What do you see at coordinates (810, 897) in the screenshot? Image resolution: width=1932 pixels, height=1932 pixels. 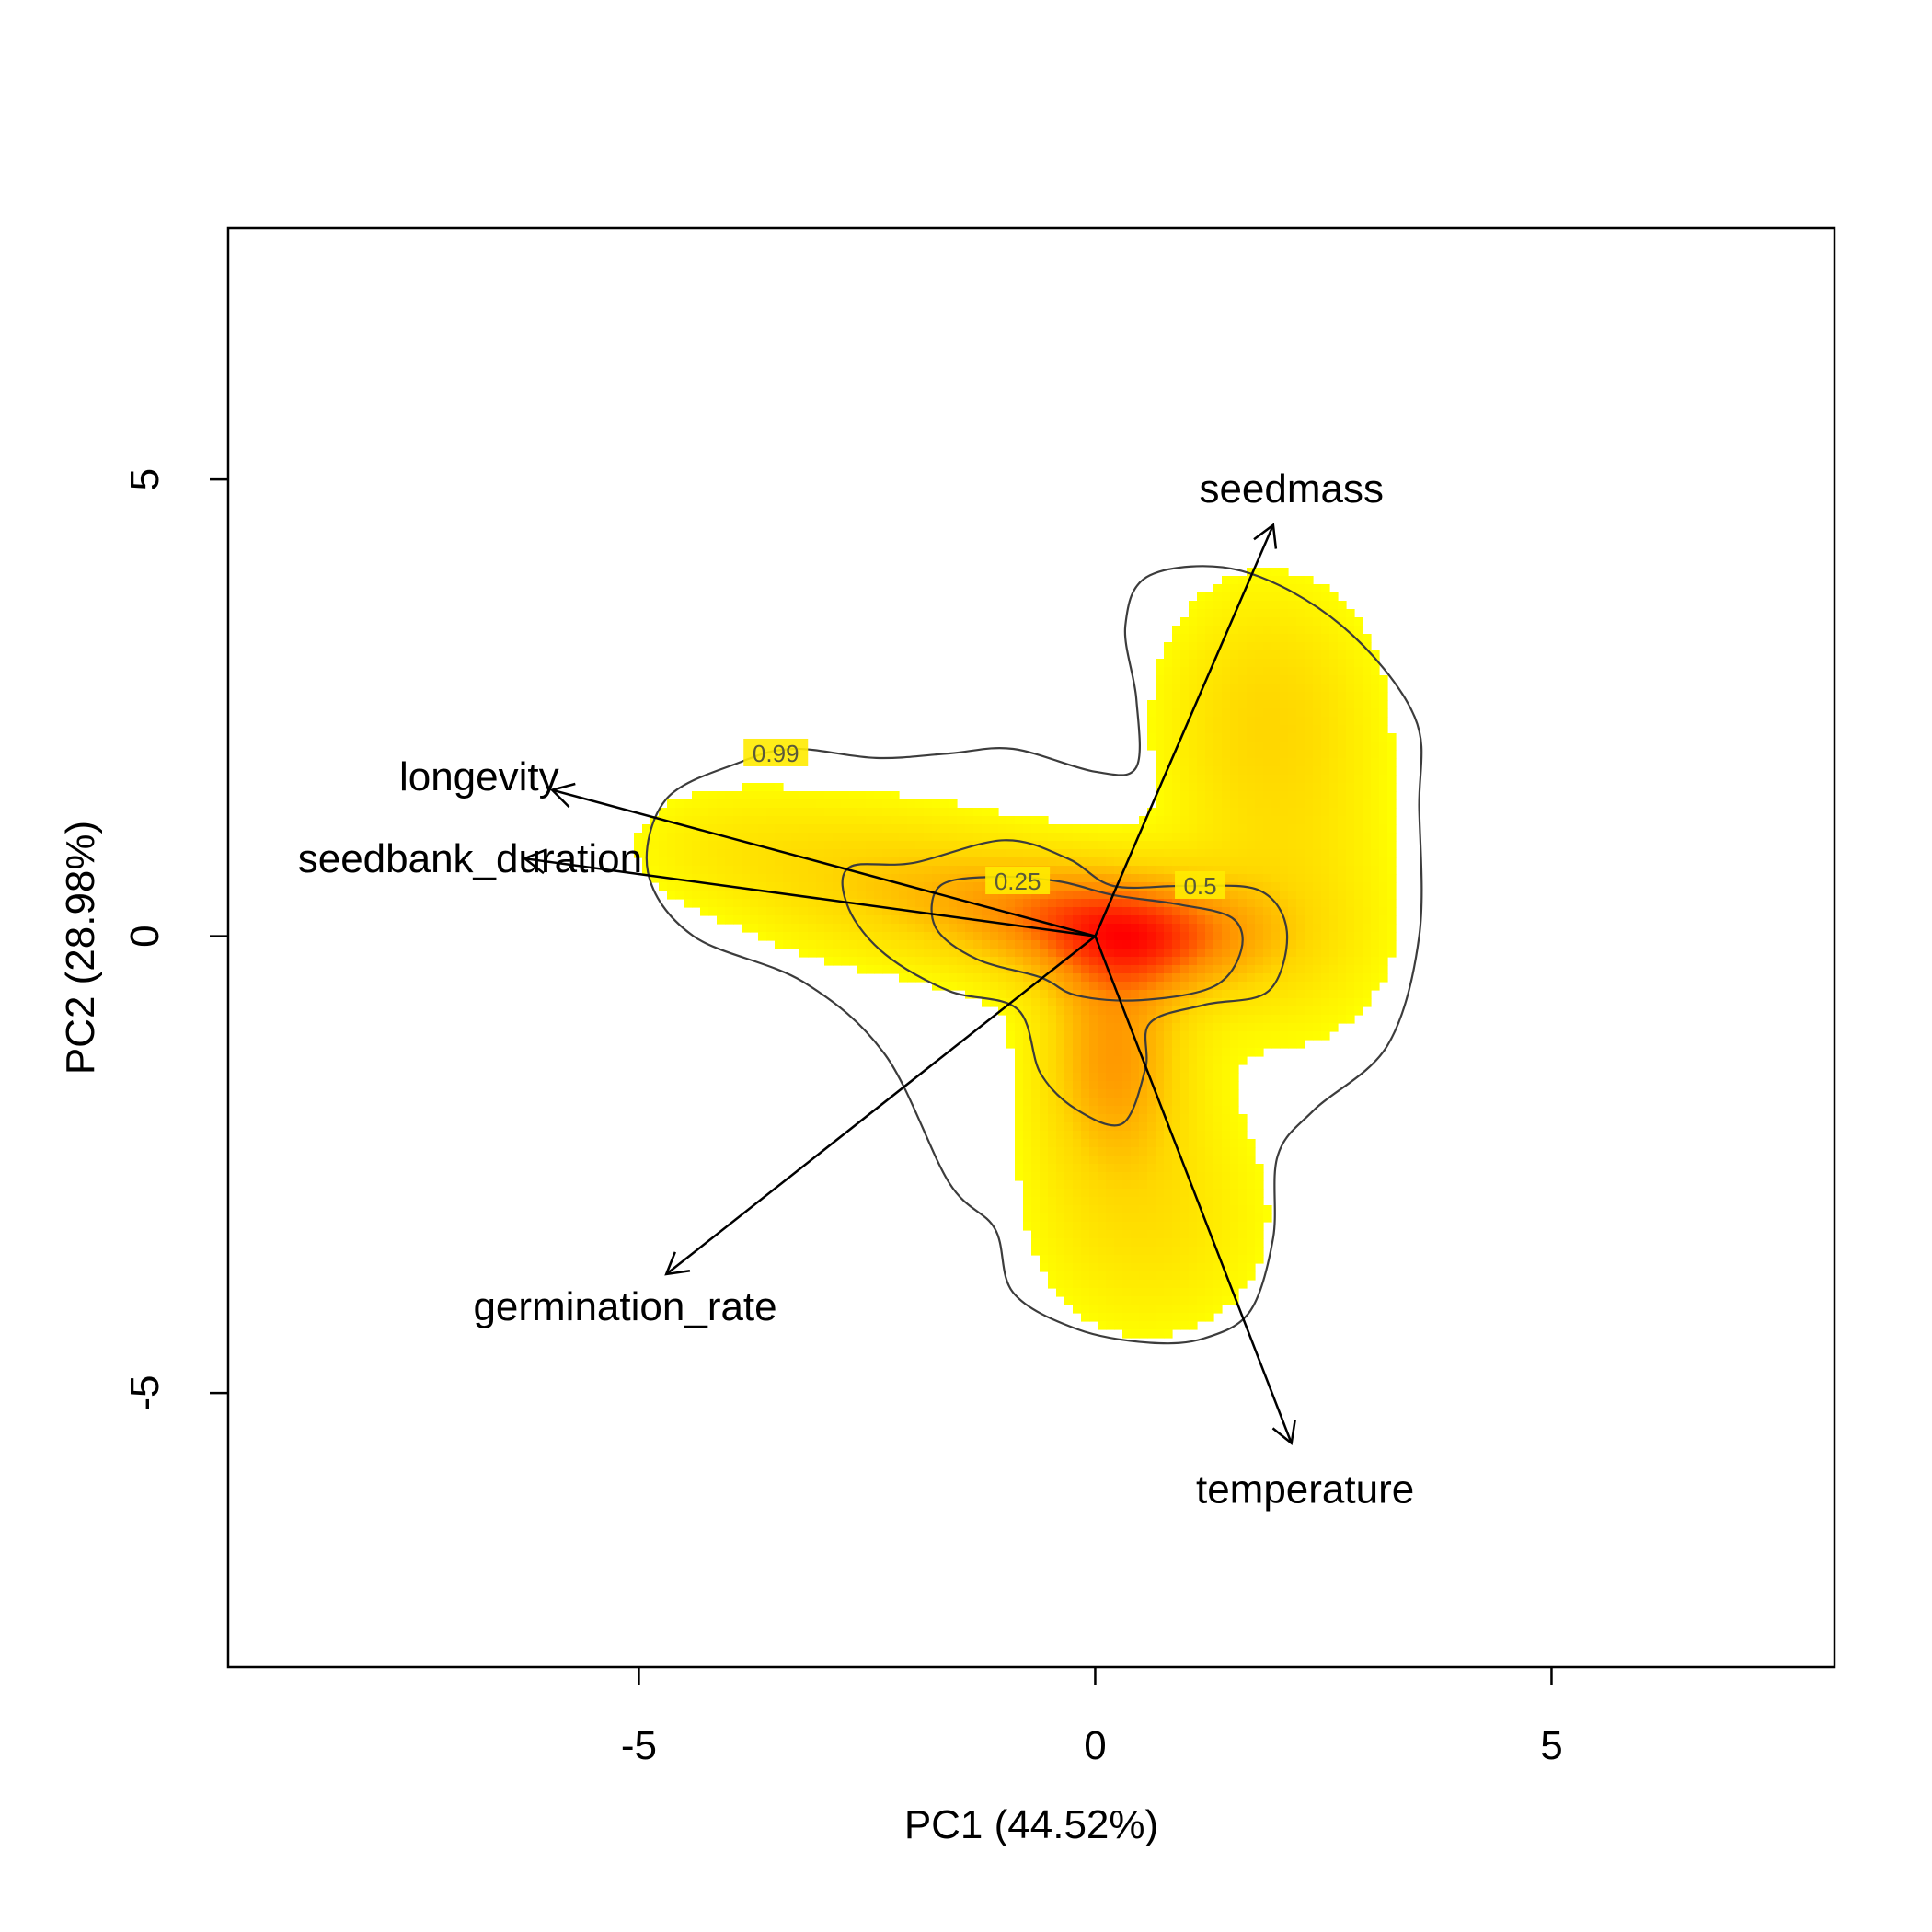 I see `arrow-seedbank_duration` at bounding box center [810, 897].